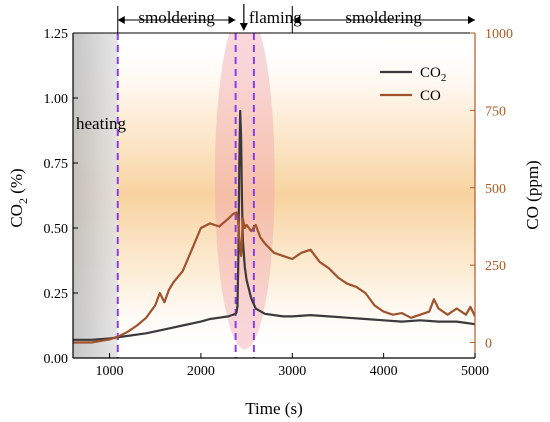  What do you see at coordinates (56, 359) in the screenshot?
I see `y-left-tick-label: 0.00` at bounding box center [56, 359].